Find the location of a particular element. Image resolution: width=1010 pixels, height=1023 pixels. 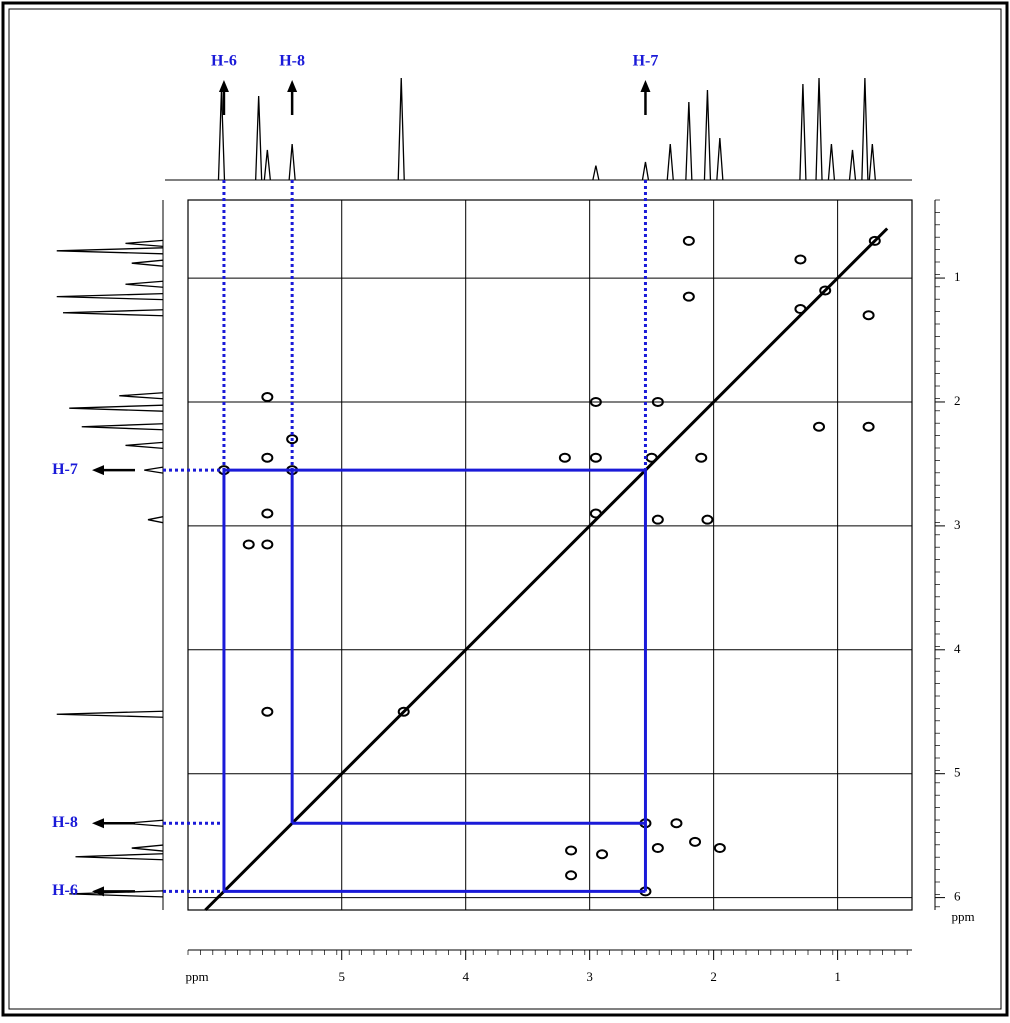

x-tick-label: 2 is located at coordinates (713, 976).